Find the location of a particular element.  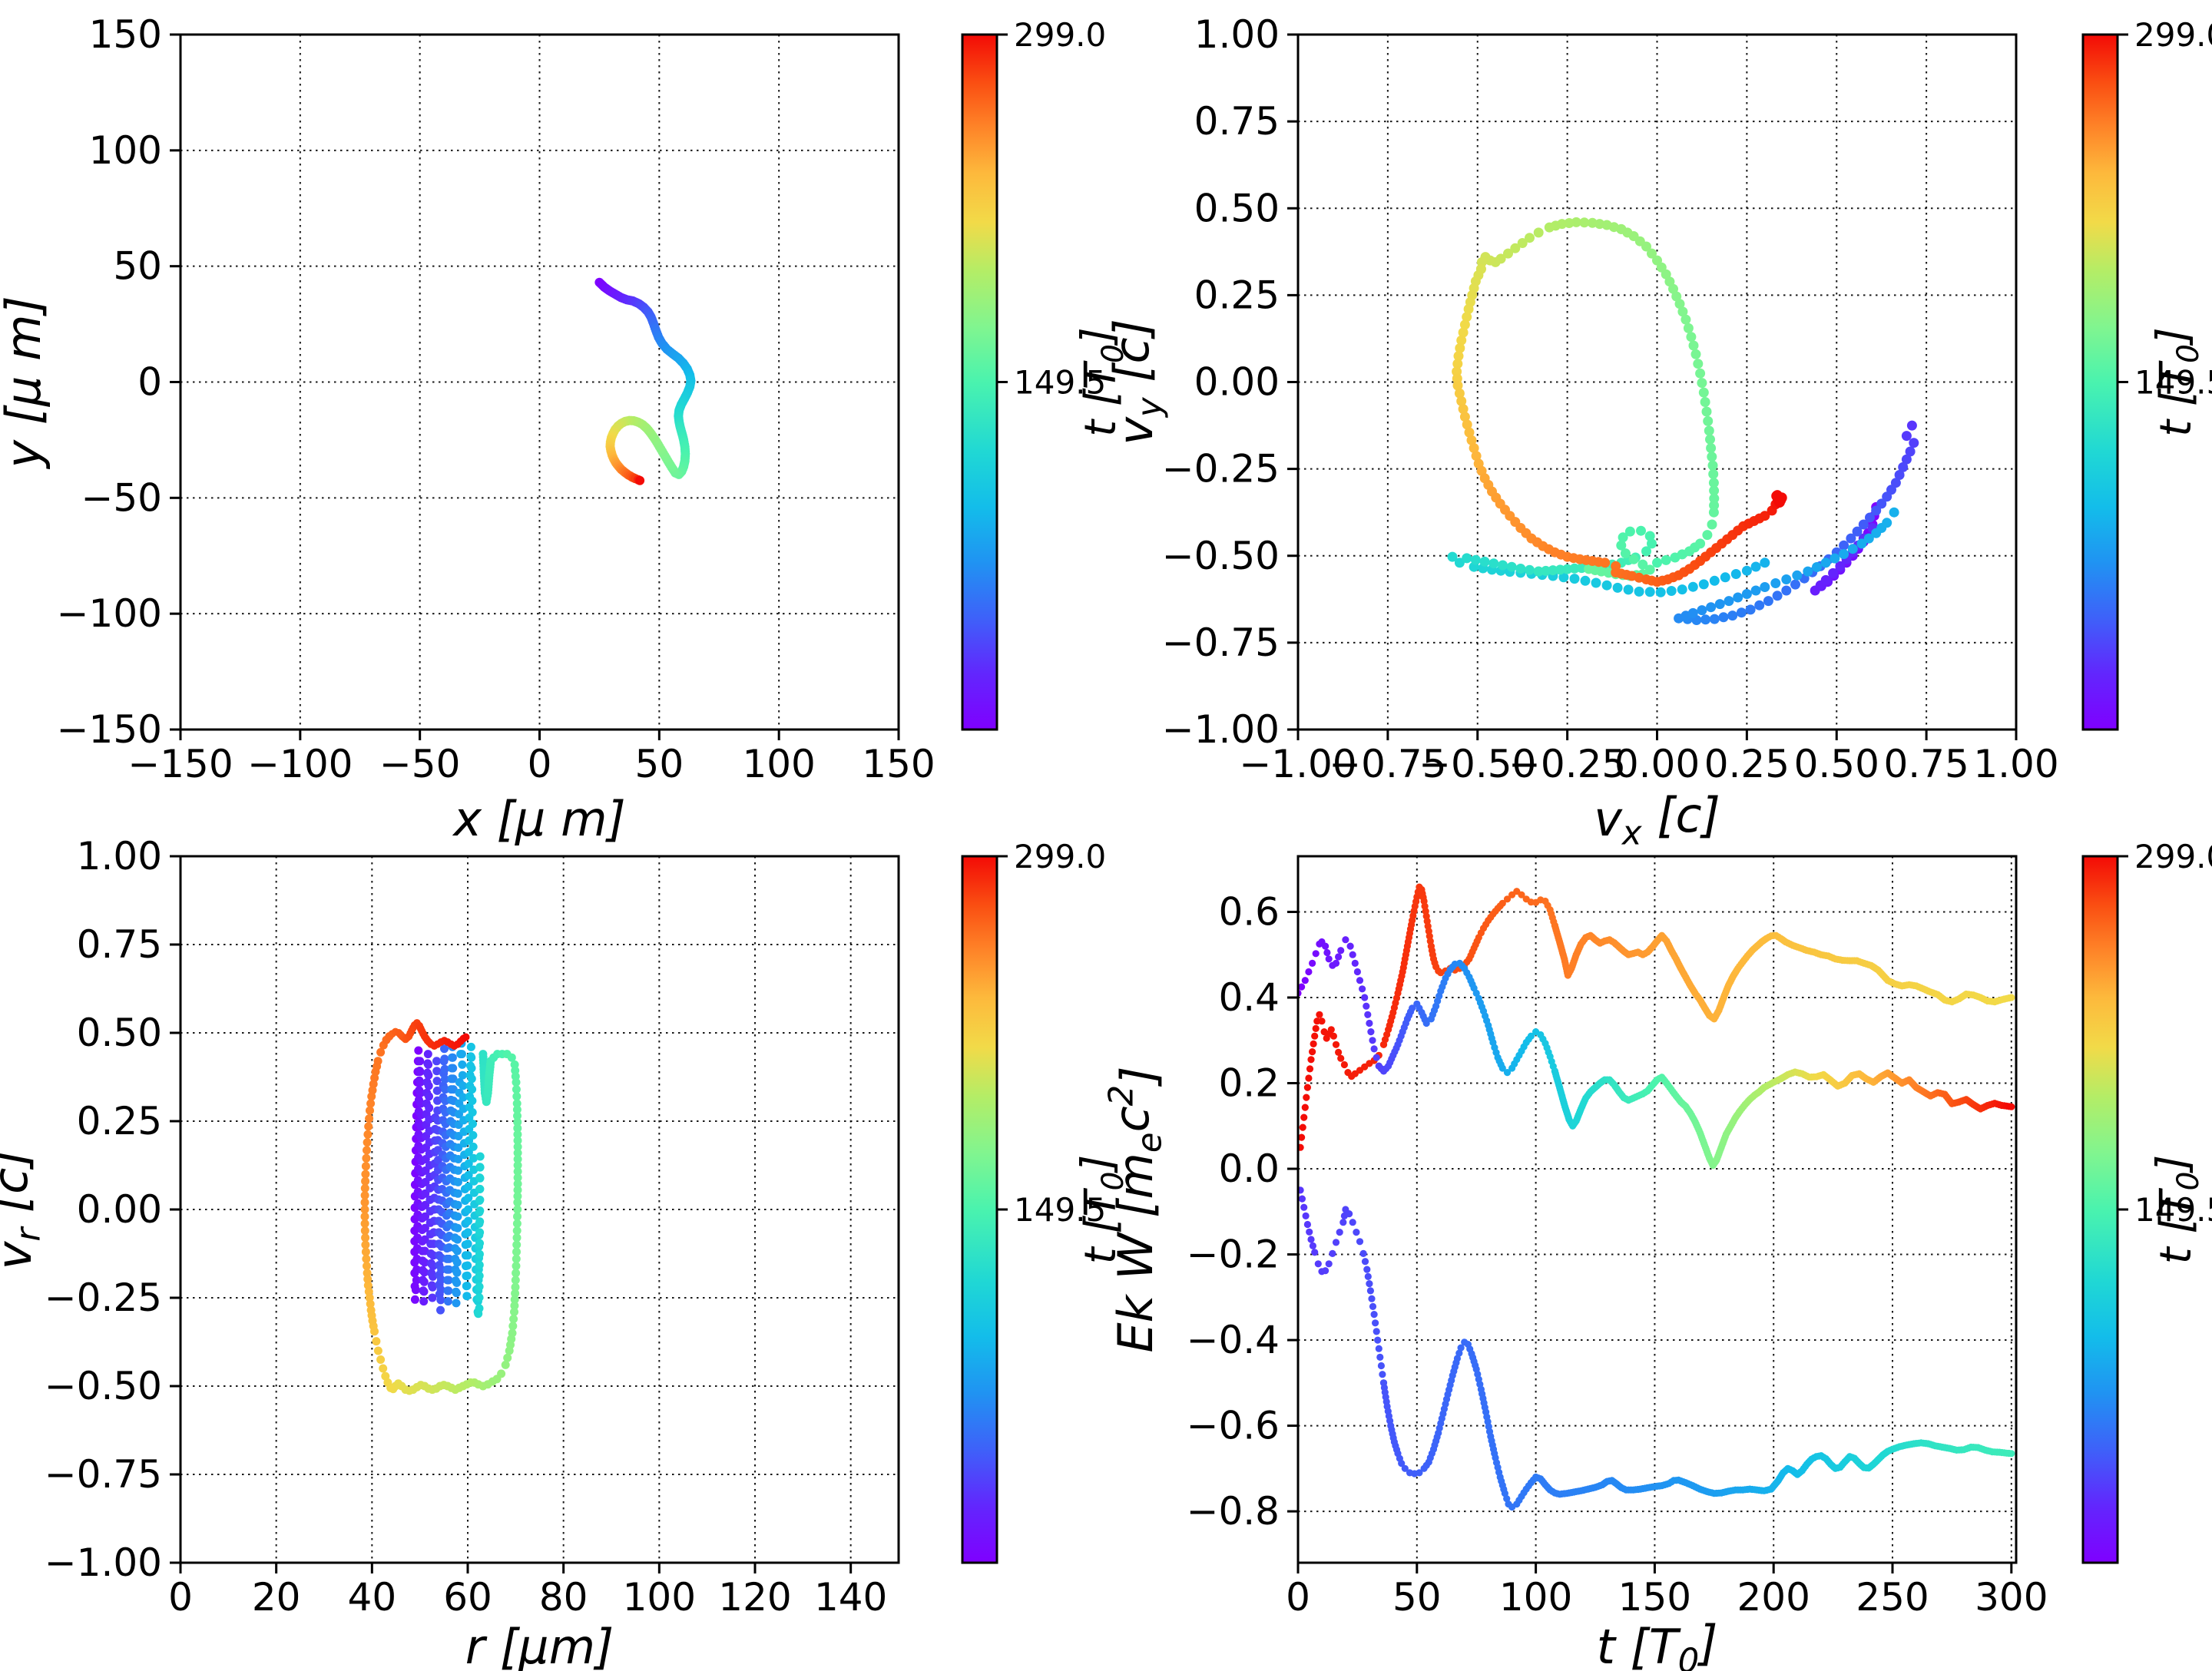

y-tick-label: 50 is located at coordinates (138, 266).